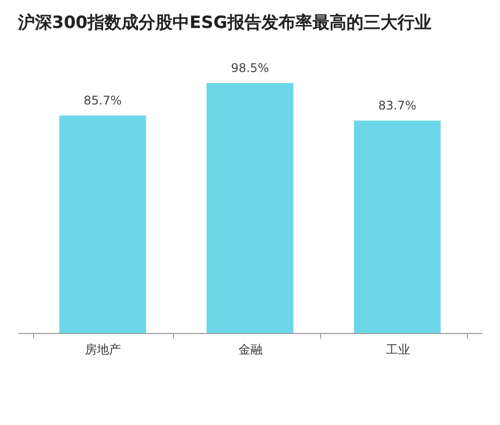 This screenshot has width=500, height=425. I want to click on data-label: 98.5%, so click(250, 68).